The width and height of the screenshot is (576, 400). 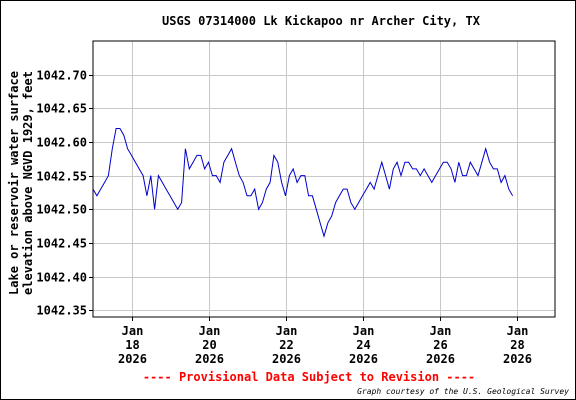 I want to click on y-tick-label: 1042.35, so click(x=61, y=311).